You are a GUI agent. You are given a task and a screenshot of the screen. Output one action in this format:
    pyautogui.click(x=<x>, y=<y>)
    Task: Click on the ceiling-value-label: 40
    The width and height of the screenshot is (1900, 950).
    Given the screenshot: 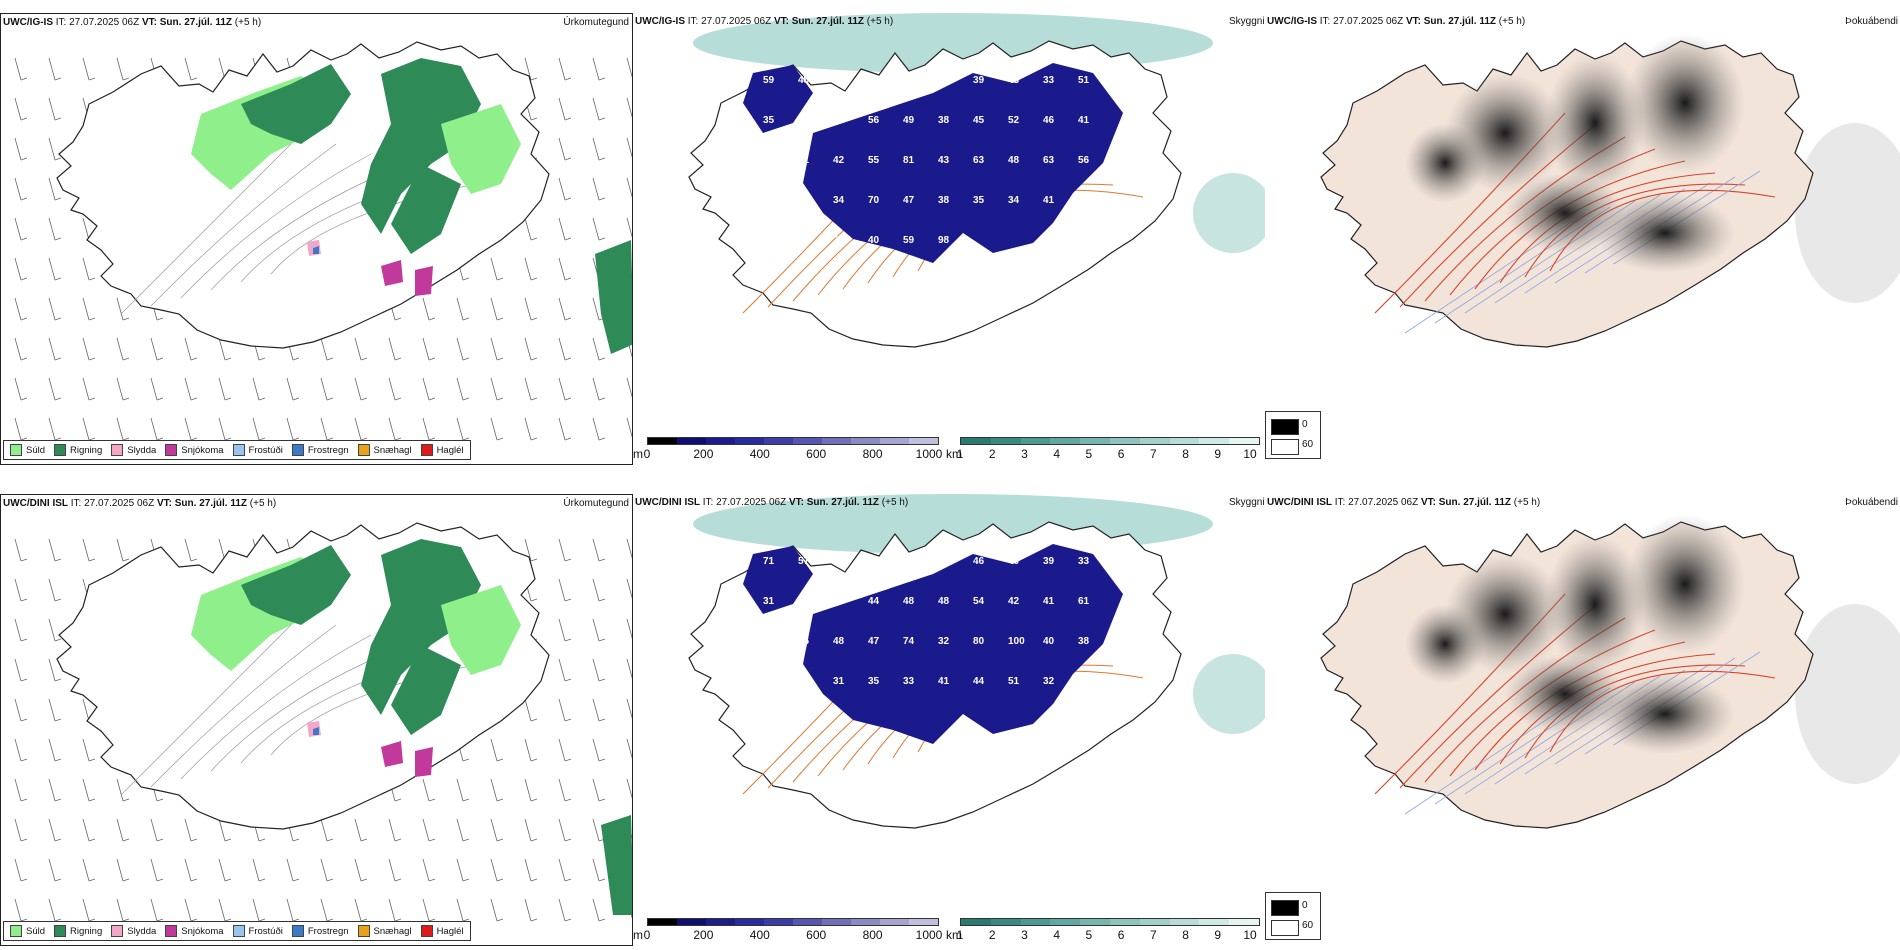 What is the action you would take?
    pyautogui.click(x=1049, y=641)
    